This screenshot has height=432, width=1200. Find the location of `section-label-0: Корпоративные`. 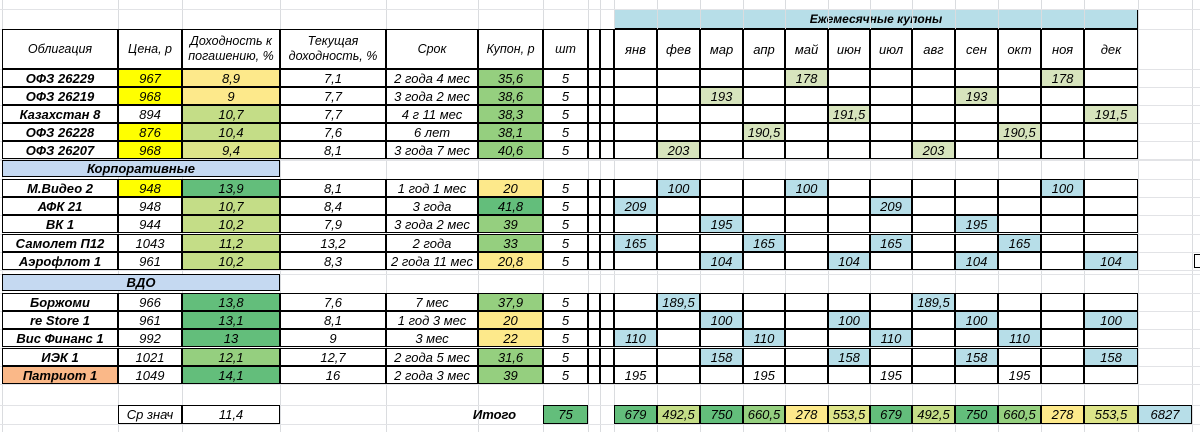

section-label-0: Корпоративные is located at coordinates (141, 168).